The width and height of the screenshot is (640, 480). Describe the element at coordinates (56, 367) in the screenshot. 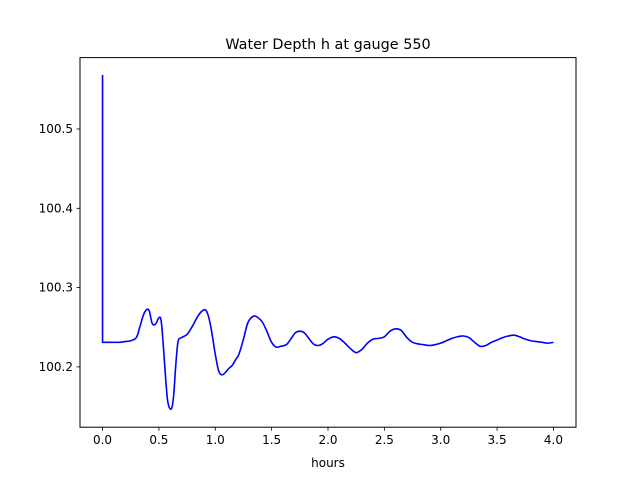

I see `y-tick-label: 100.2` at that location.